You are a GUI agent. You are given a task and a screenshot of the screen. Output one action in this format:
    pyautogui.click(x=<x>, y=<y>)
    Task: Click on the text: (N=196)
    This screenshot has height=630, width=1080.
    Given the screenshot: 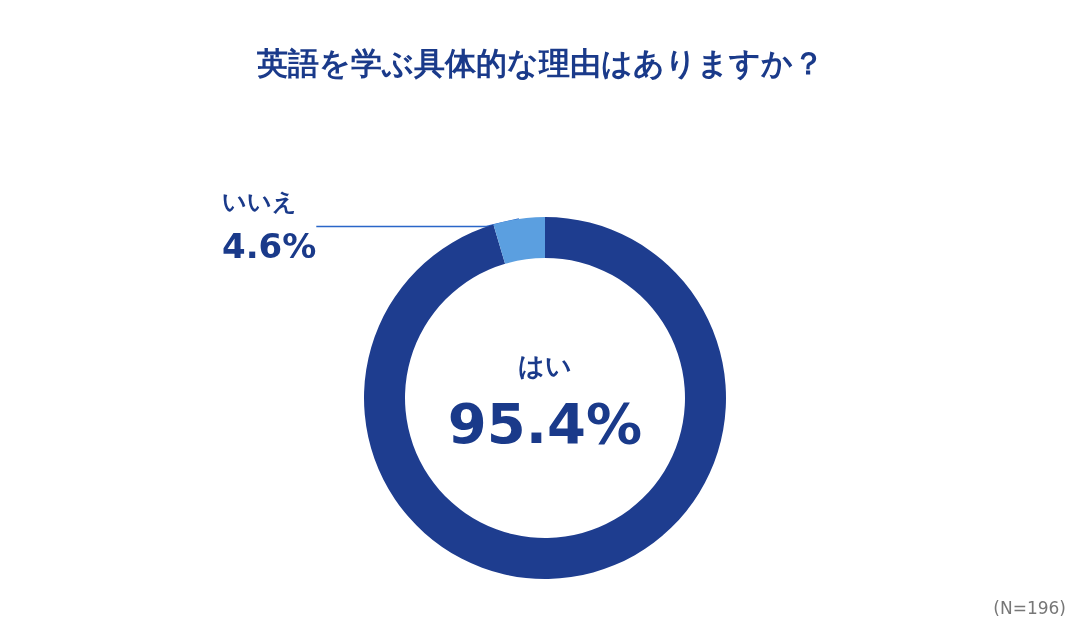 What is the action you would take?
    pyautogui.click(x=1030, y=607)
    